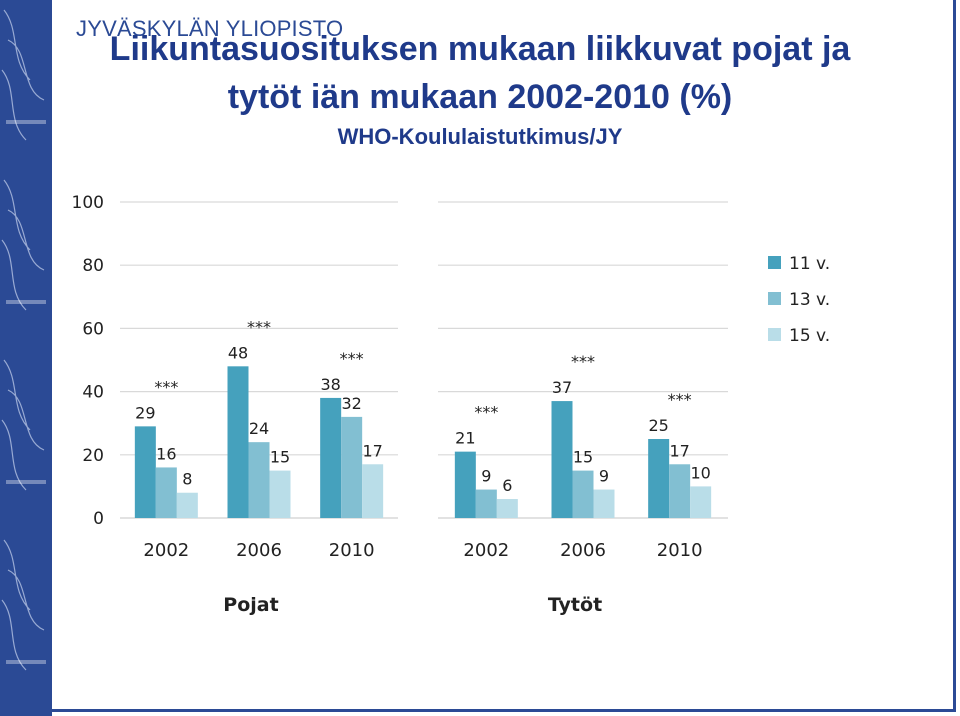 Image resolution: width=960 pixels, height=716 pixels. I want to click on y-tick-label: 40, so click(93, 393).